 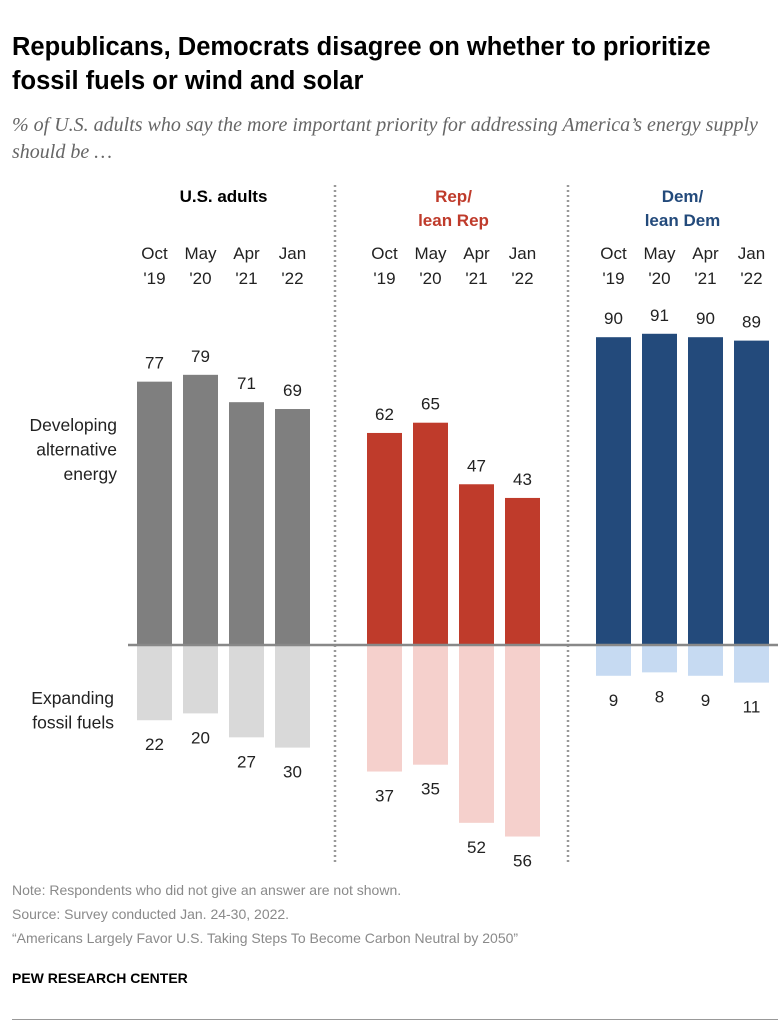 What do you see at coordinates (752, 707) in the screenshot?
I see `data-label: 11` at bounding box center [752, 707].